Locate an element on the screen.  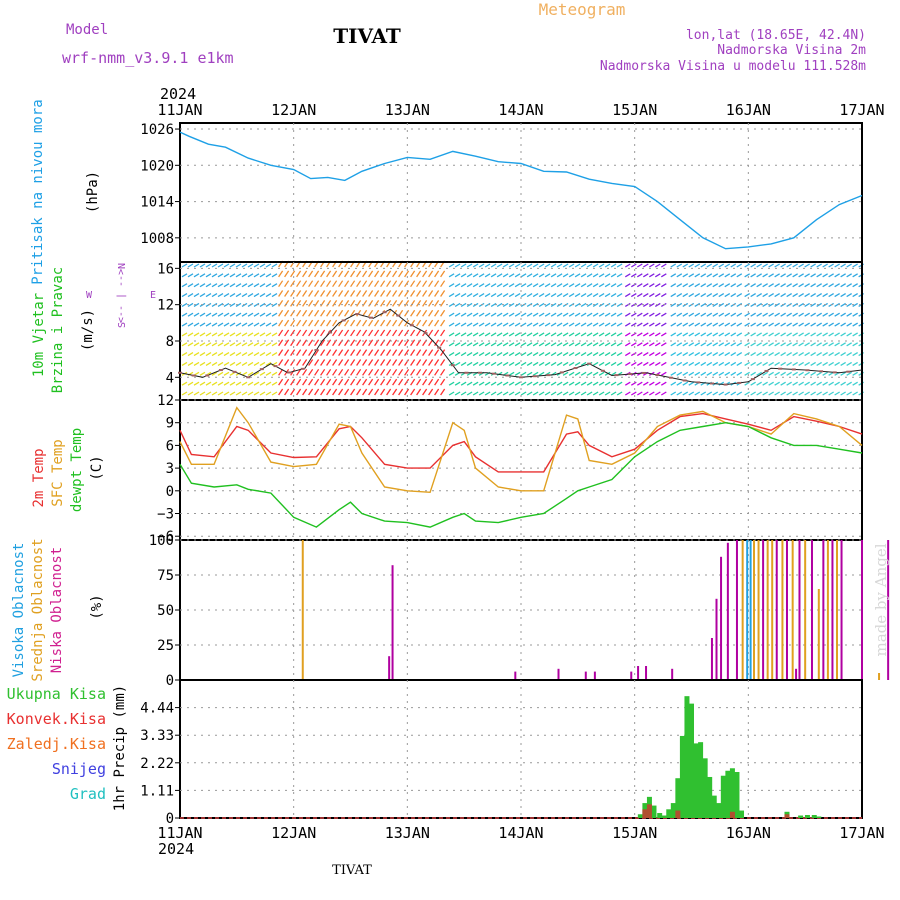
y-tick-label: 6 is located at coordinates (170, 446).